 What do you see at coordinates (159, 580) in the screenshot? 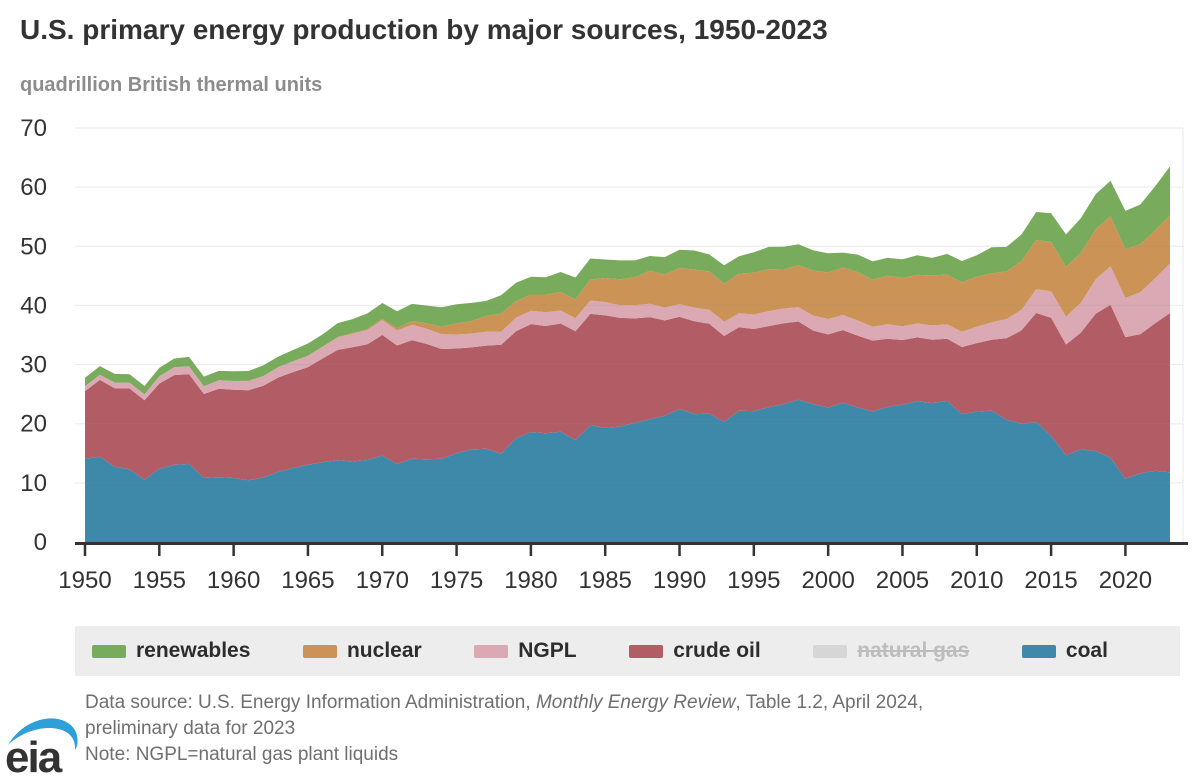
I see `x-tick-label: 1955` at bounding box center [159, 580].